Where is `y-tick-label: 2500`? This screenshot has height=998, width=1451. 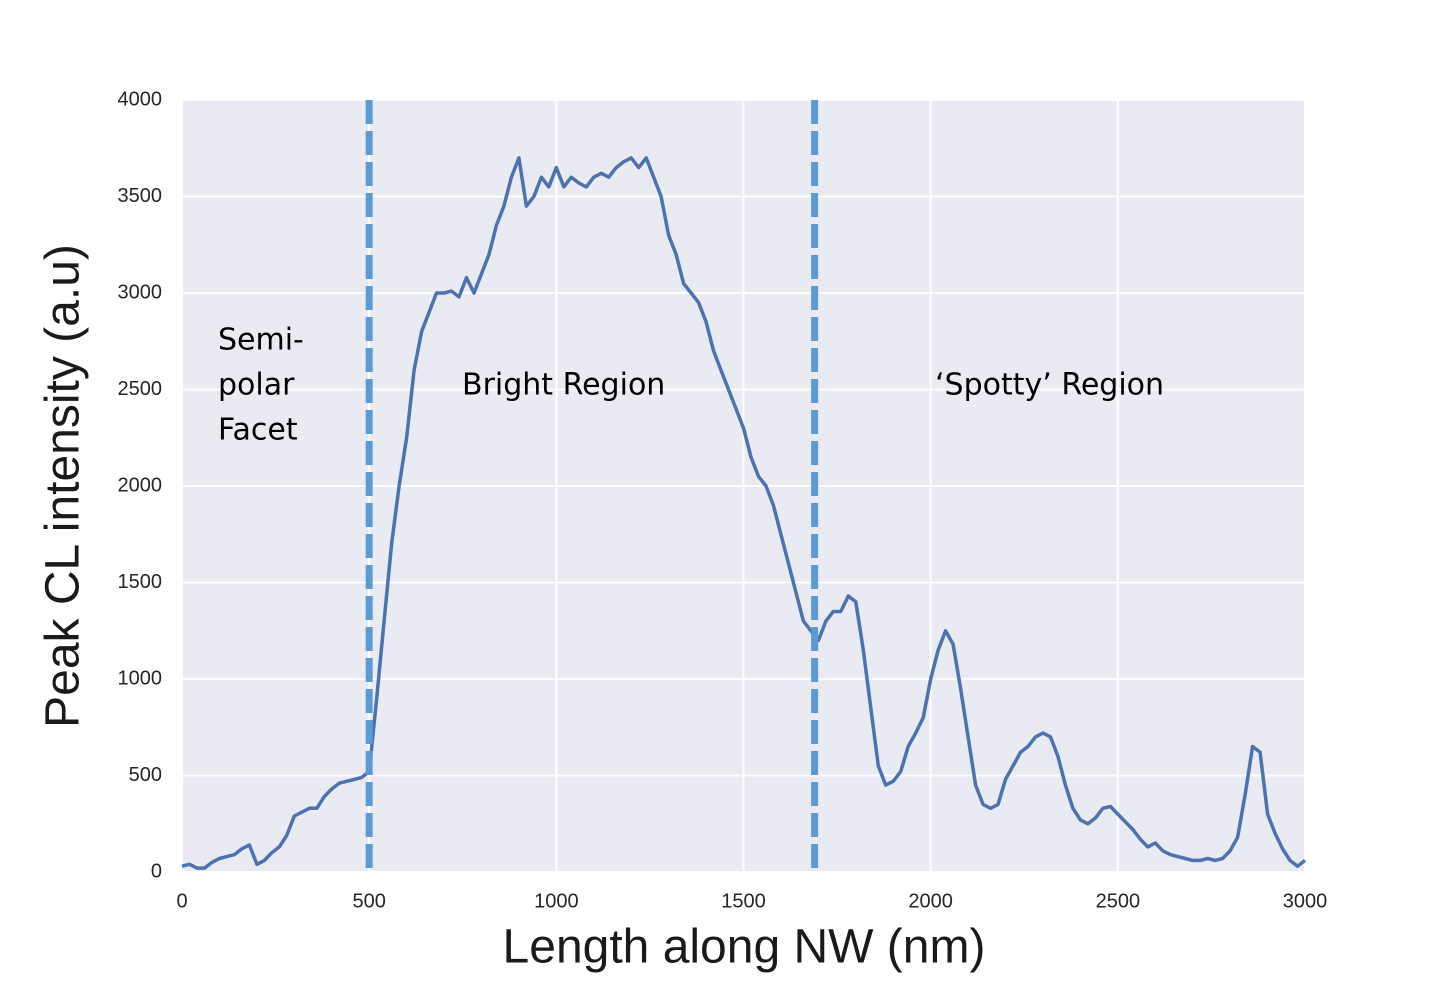
y-tick-label: 2500 is located at coordinates (140, 389).